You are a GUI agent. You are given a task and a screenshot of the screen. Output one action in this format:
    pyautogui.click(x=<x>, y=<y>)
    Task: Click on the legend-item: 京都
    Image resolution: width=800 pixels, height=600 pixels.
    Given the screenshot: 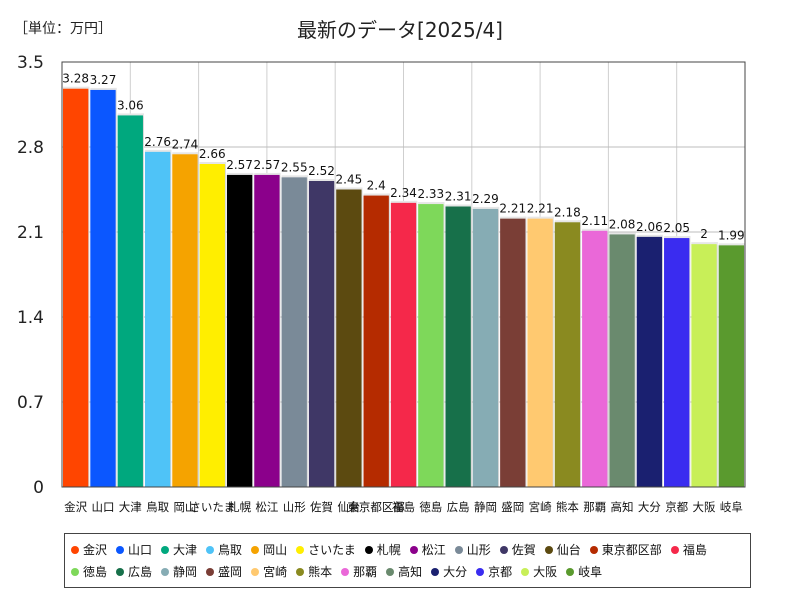 What is the action you would take?
    pyautogui.click(x=494, y=572)
    